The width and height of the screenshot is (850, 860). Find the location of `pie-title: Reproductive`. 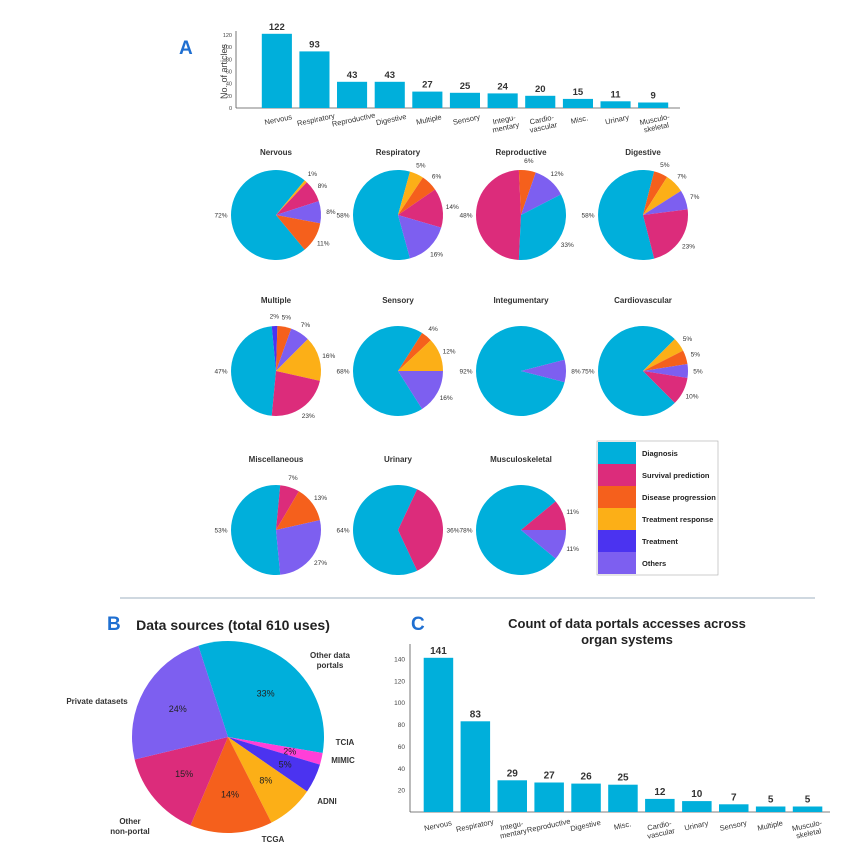

pie-title: Reproductive is located at coordinates (521, 152).